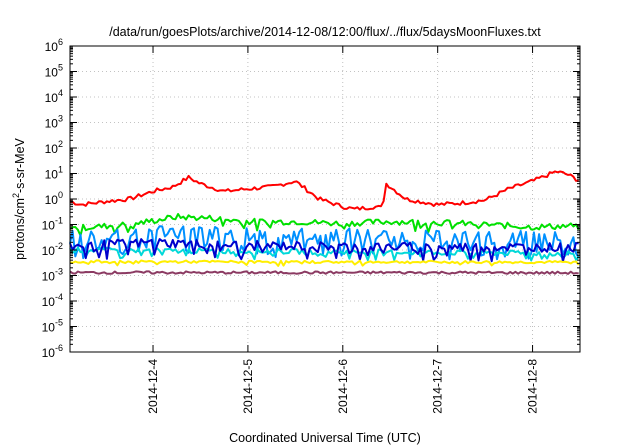 This screenshot has width=640, height=448. I want to click on x-tick-label: 2014-12-5, so click(248, 386).